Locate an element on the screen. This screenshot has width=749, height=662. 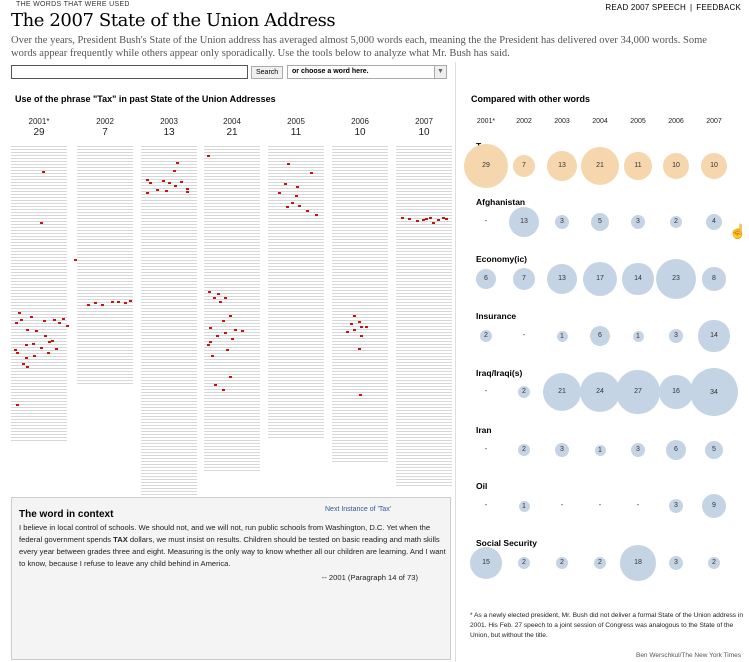
next-instance-link: Next Instance of 'Tax' is located at coordinates (358, 509).